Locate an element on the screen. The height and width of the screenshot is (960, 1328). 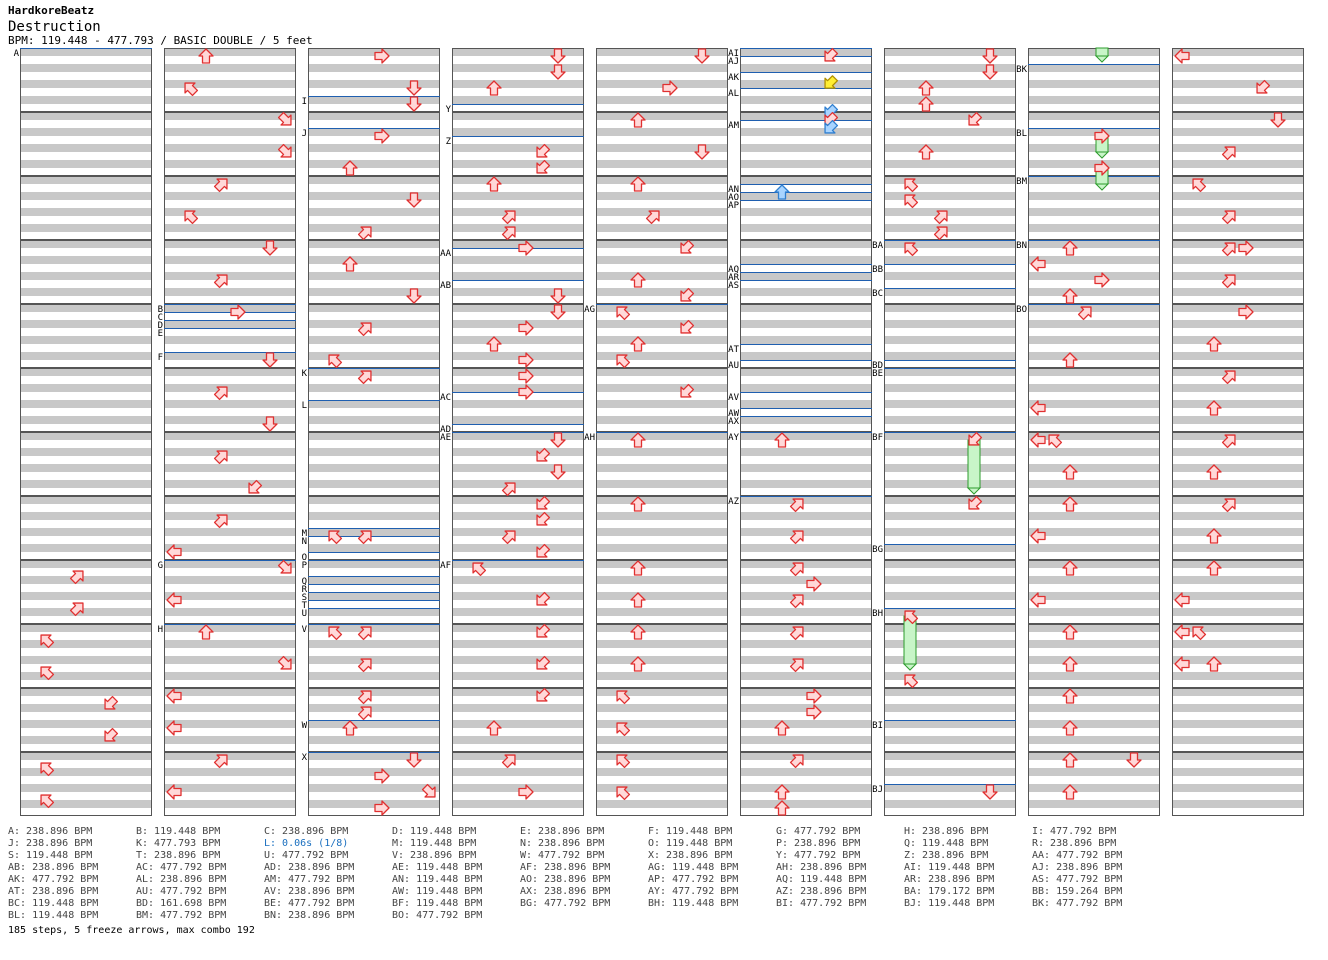
bpm-legend-entry: AG: 119.448 BPM is located at coordinates (693, 867).